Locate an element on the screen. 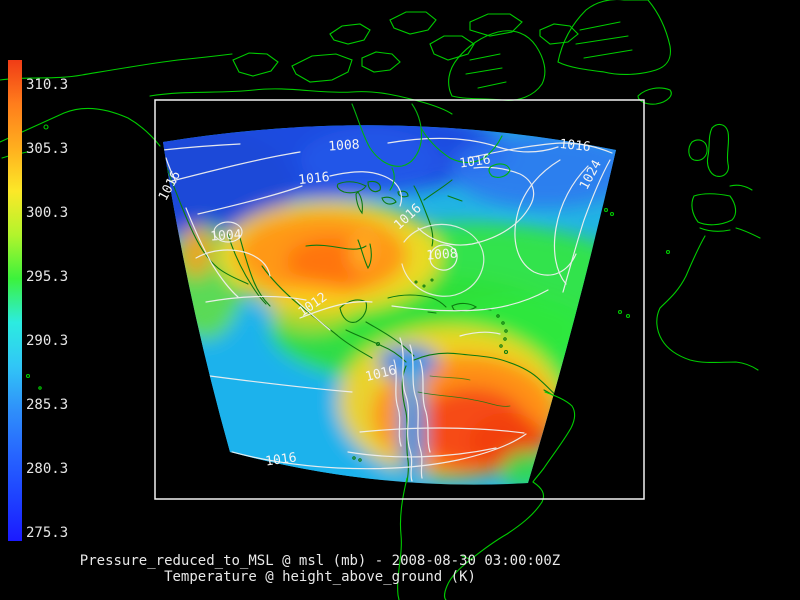 This screenshot has width=800, height=600. colorbar-tick: 280.3 is located at coordinates (47, 469).